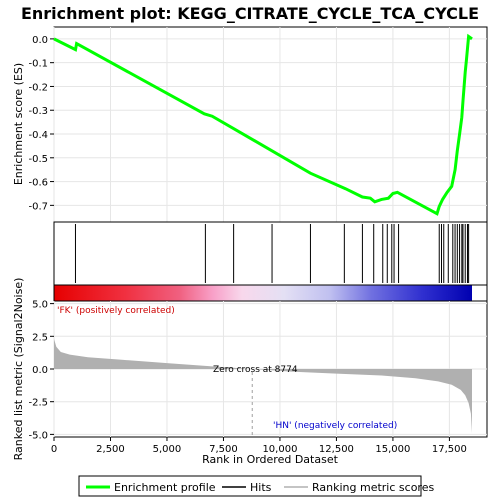 This screenshot has width=500, height=500. I want to click on x-tick-label: 10,000, so click(279, 449).